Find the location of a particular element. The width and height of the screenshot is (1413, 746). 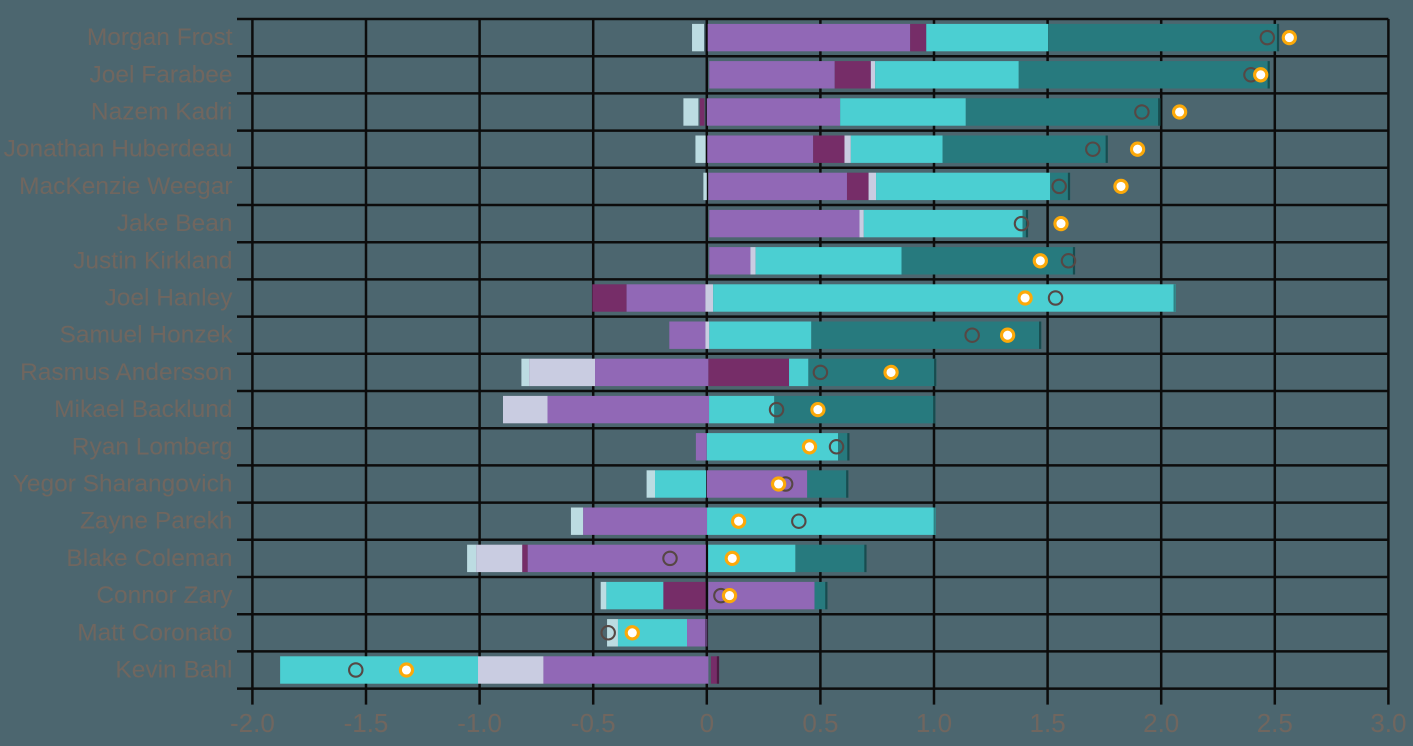

svg-text: MacKenzie Weegar is located at coordinates (125, 186).